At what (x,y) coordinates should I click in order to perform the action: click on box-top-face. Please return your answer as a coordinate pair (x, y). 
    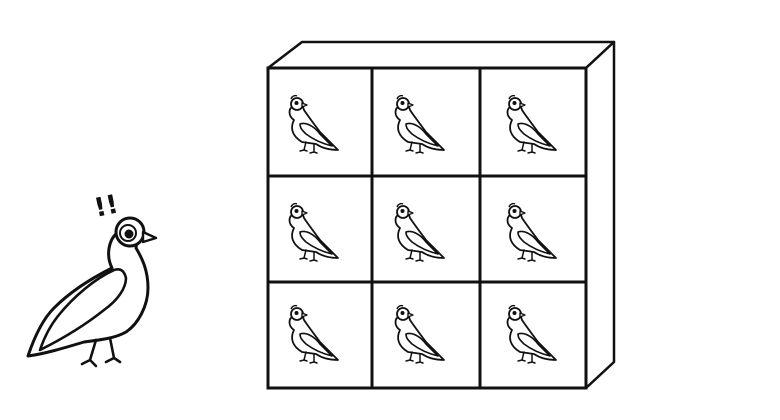
    Looking at the image, I should click on (441, 55).